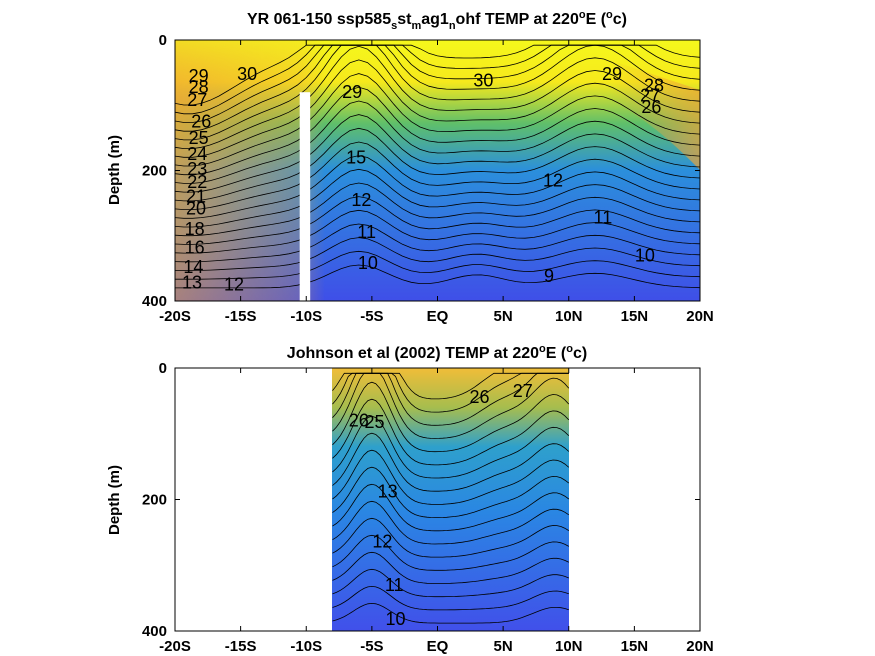 Image resolution: width=875 pixels, height=656 pixels. I want to click on chart-title-bottom: Johnson et al (2002) TEMP at 220oE (oc), so click(437, 352).